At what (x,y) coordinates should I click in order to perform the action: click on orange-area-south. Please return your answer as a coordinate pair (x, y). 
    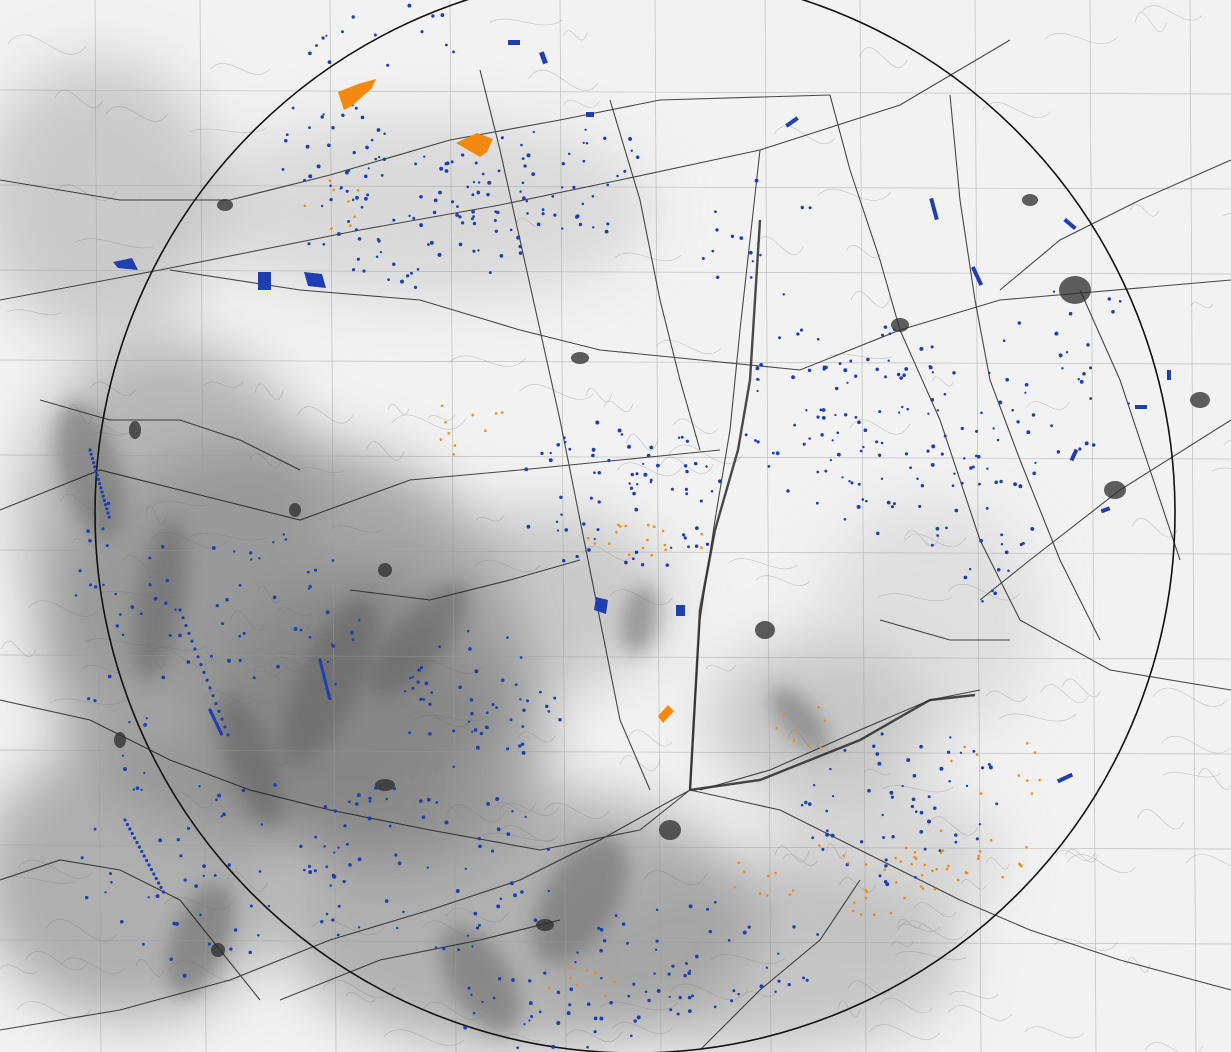
    Looking at the image, I should click on (666, 714).